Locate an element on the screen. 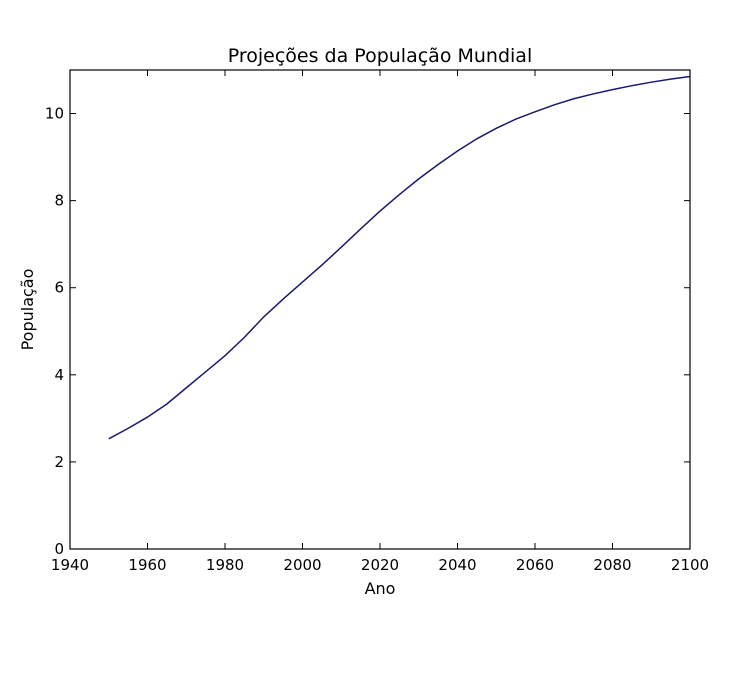  x-tick-label: 2040 is located at coordinates (457, 565).